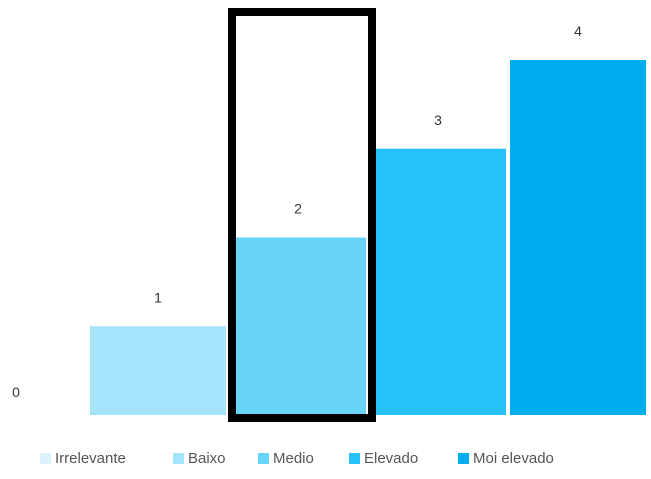 This screenshot has height=479, width=651. Describe the element at coordinates (438, 281) in the screenshot. I see `bar-elevado` at that location.